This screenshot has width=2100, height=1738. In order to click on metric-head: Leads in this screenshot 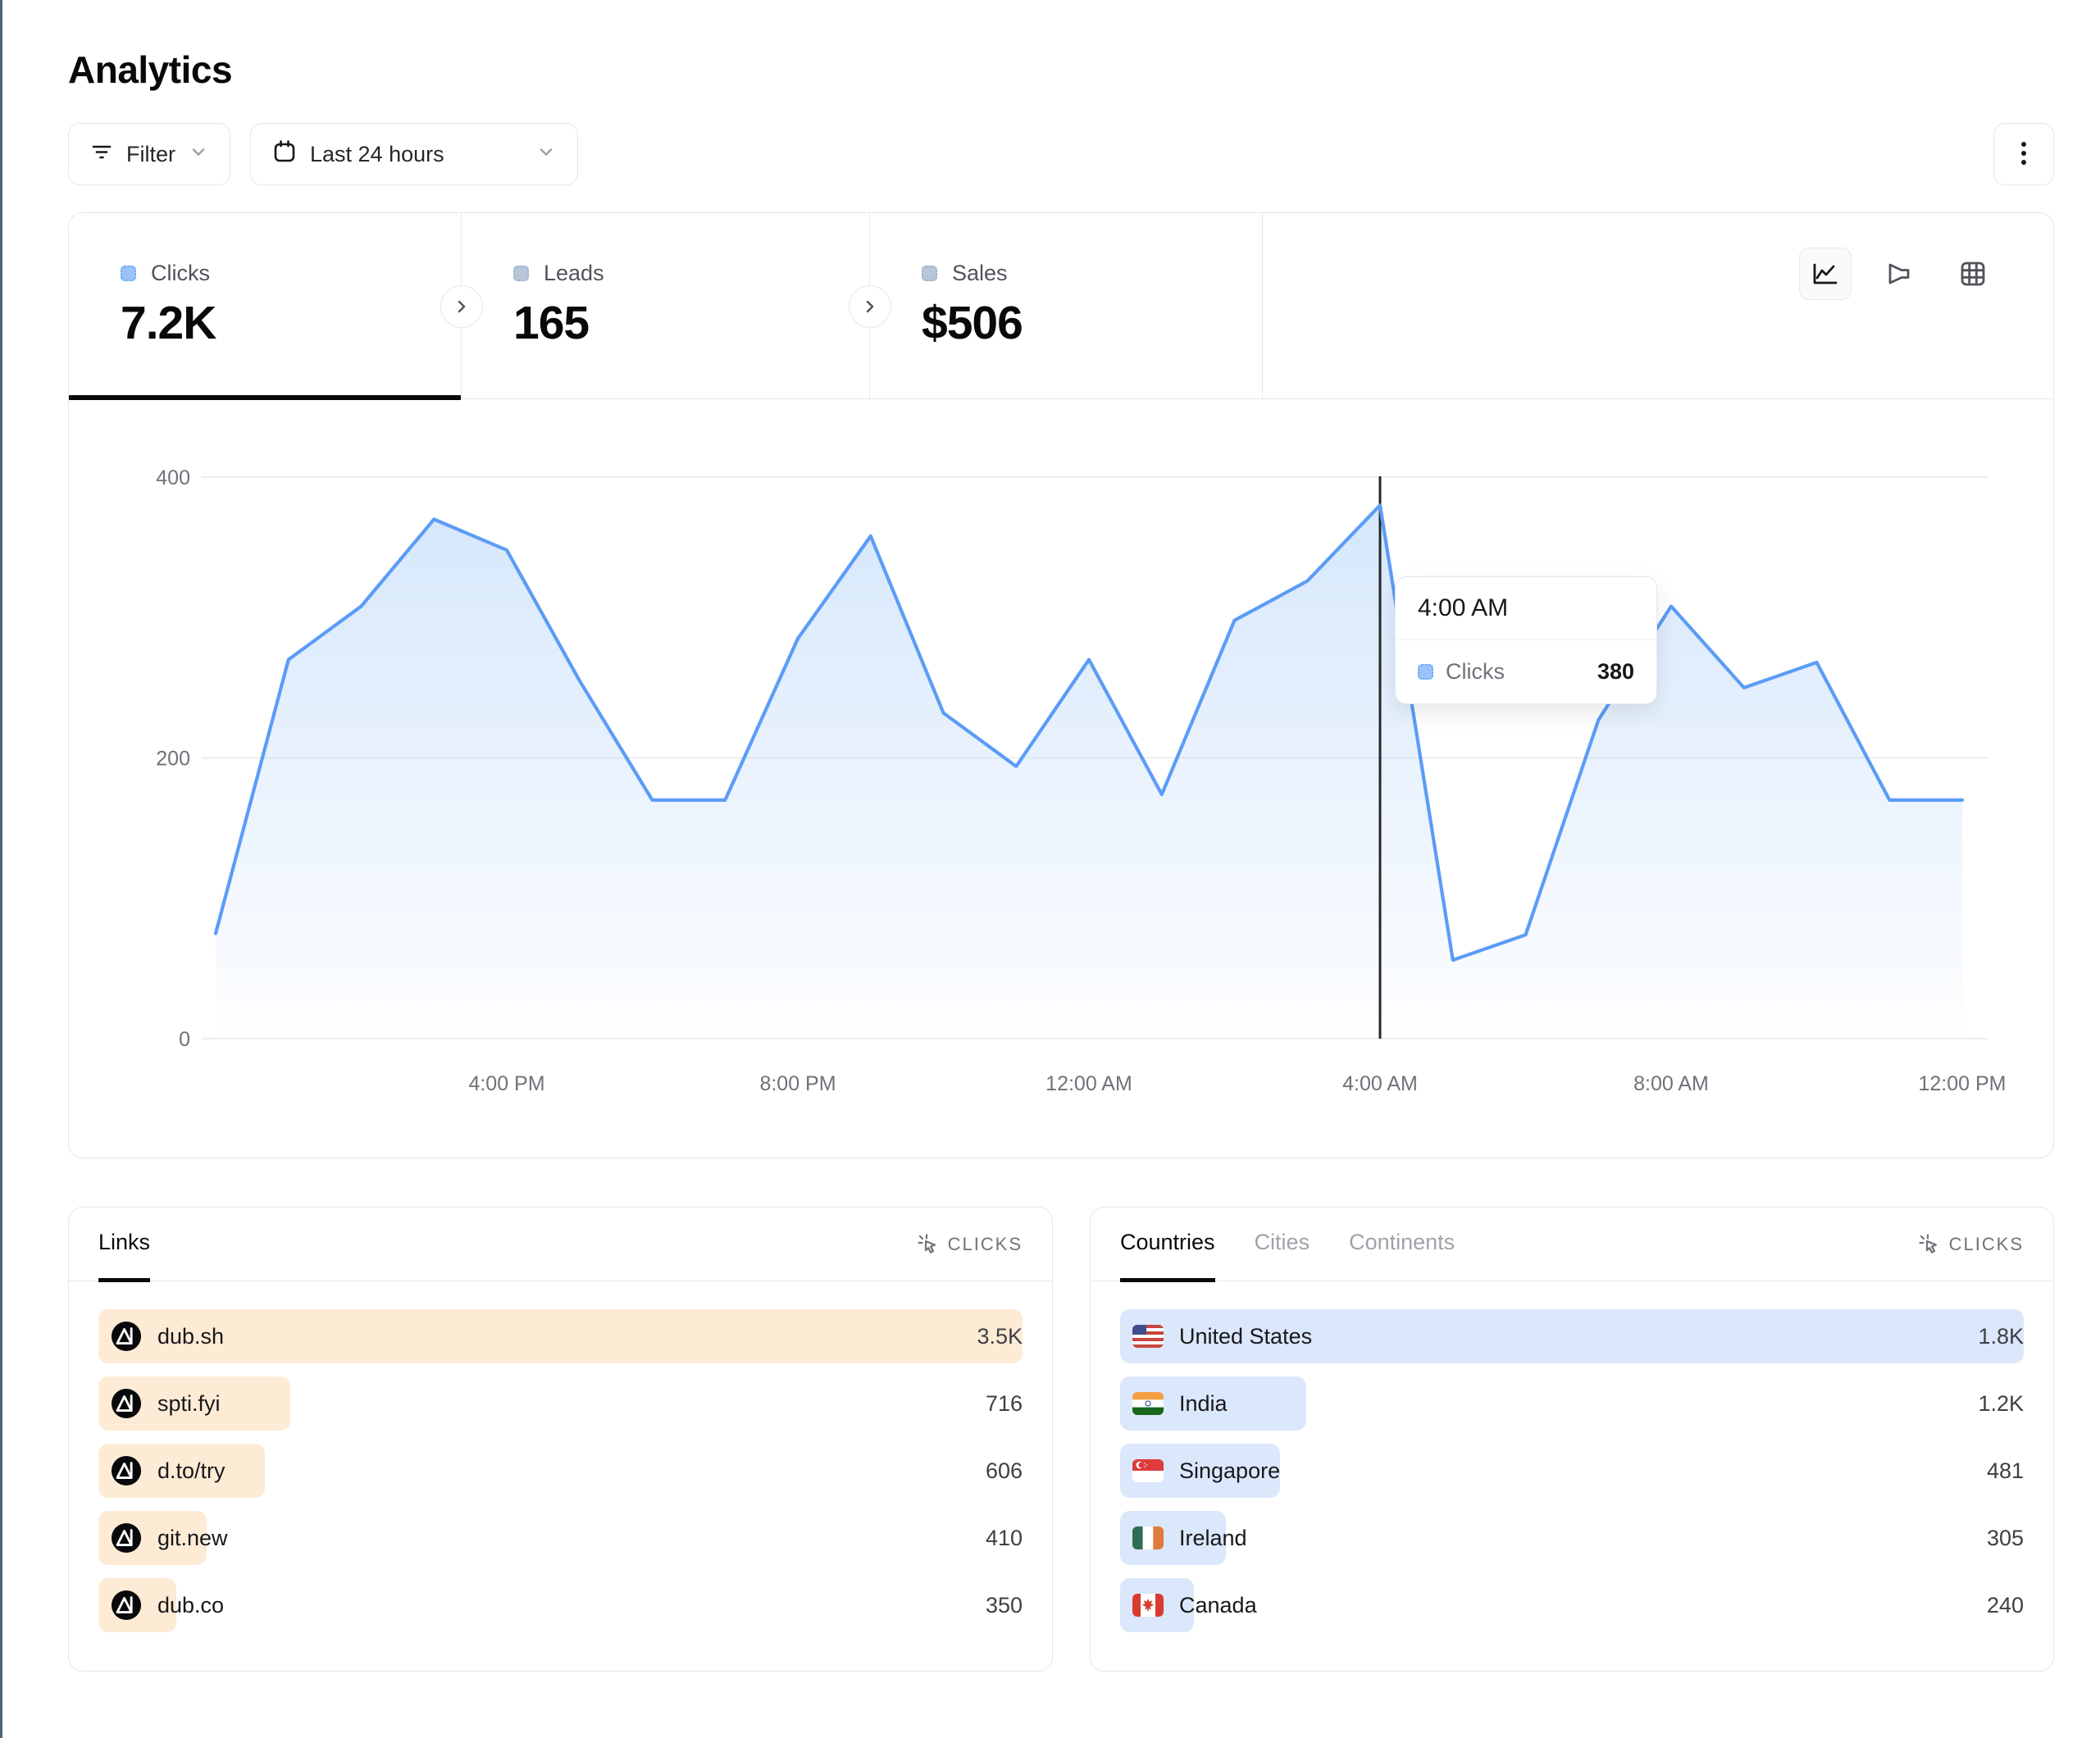, I will do `click(691, 273)`.